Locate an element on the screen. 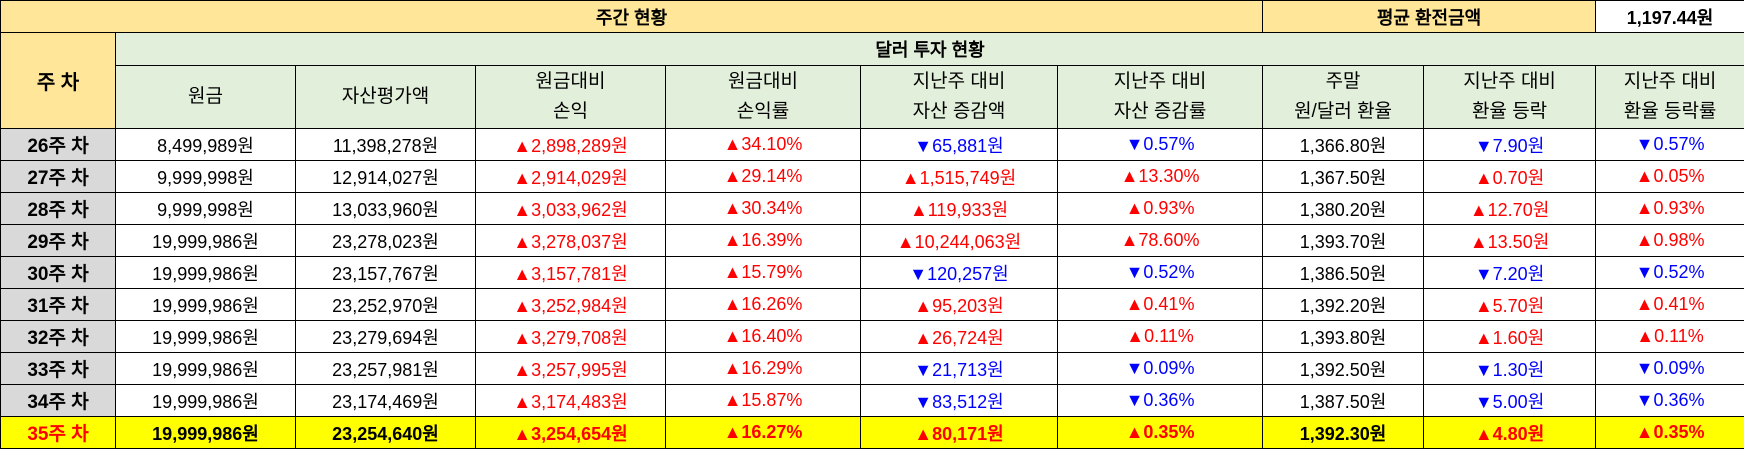 The height and width of the screenshot is (454, 1744). table-cell: 12,914,027원 is located at coordinates (385, 176).